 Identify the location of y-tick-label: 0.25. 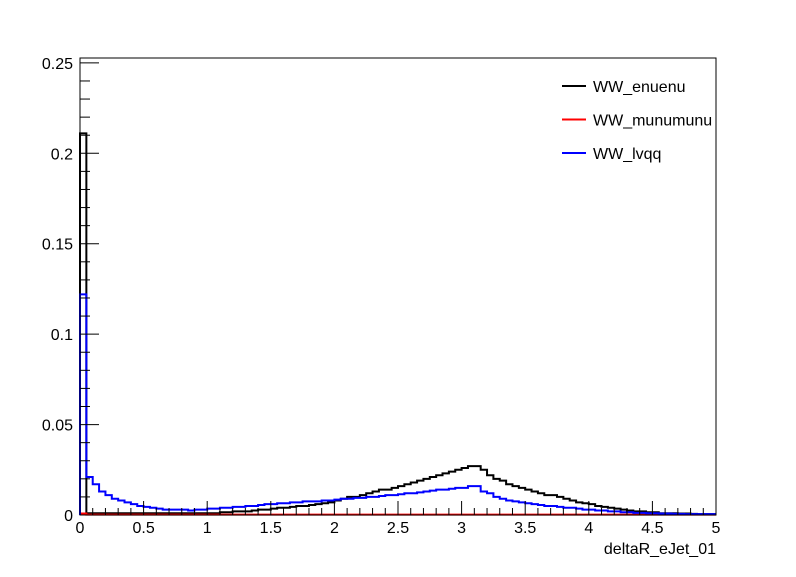
(57, 64).